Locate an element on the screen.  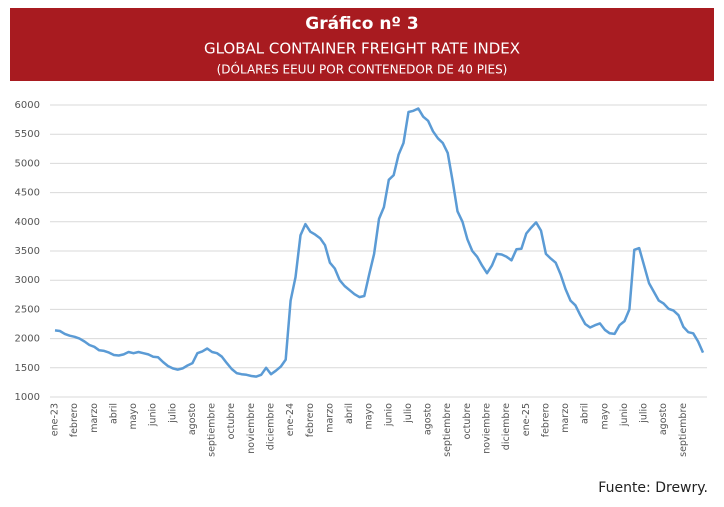
y-tick-label: 2000 is located at coordinates (27, 339).